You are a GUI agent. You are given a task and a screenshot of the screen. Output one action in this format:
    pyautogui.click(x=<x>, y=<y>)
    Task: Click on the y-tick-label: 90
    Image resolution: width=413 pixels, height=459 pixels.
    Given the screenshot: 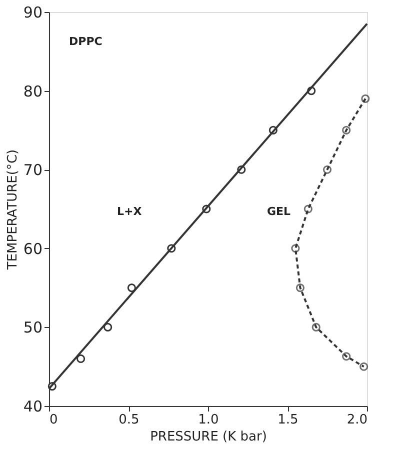 What is the action you would take?
    pyautogui.click(x=32, y=13)
    